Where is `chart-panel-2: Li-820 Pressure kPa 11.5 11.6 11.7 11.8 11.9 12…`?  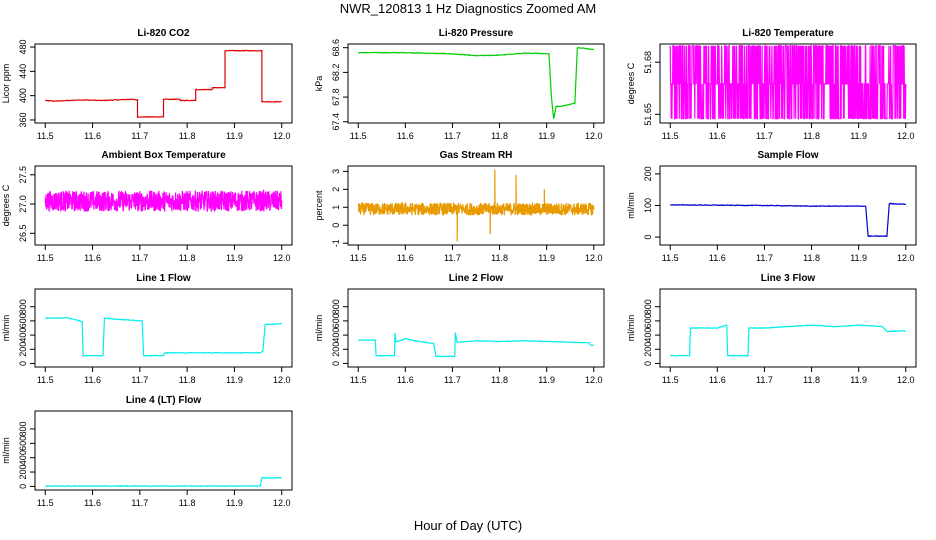 chart-panel-2: Li-820 Pressure kPa 11.5 11.6 11.7 11.8 11.9 12… is located at coordinates (459, 84).